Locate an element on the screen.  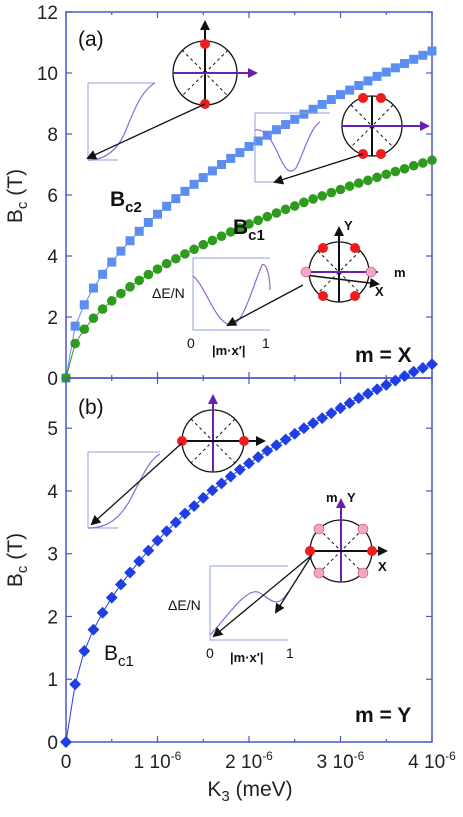
panel-a-y-axis-label: Bc (T) is located at coordinates (17, 196).